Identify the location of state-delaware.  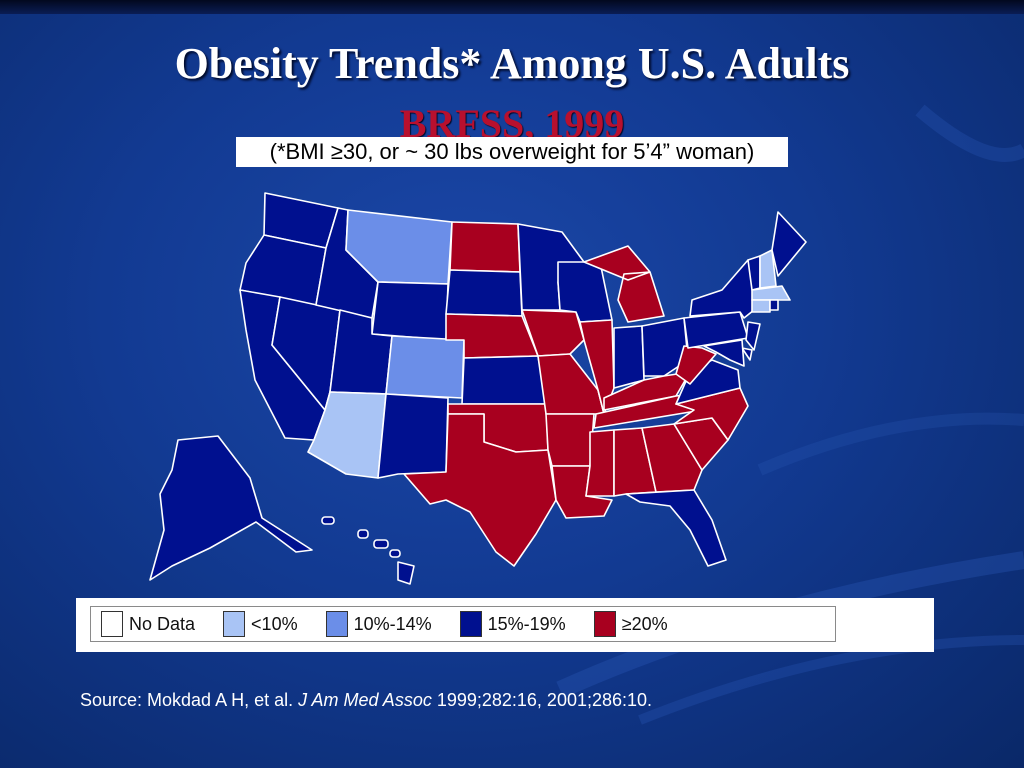
(747, 354).